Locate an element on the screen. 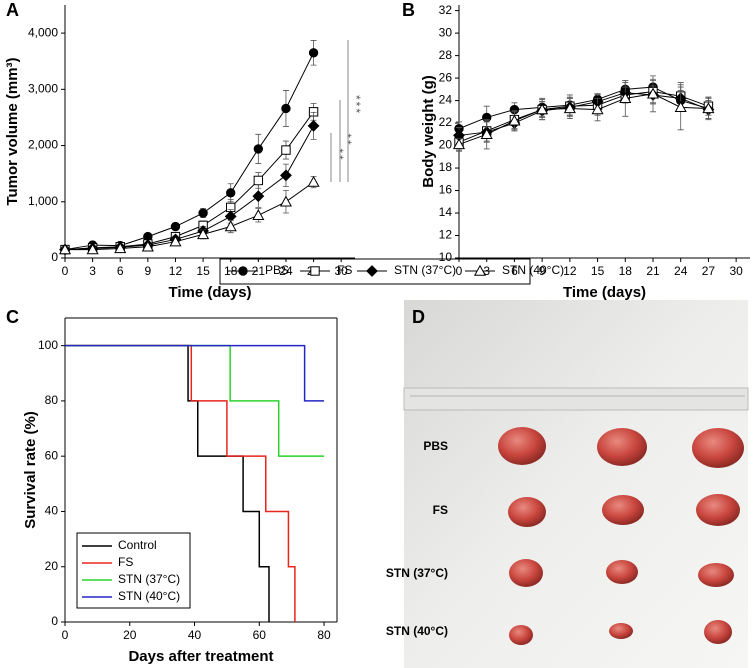 This screenshot has width=755, height=668. y-tick-label: 1,000 is located at coordinates (43, 201).